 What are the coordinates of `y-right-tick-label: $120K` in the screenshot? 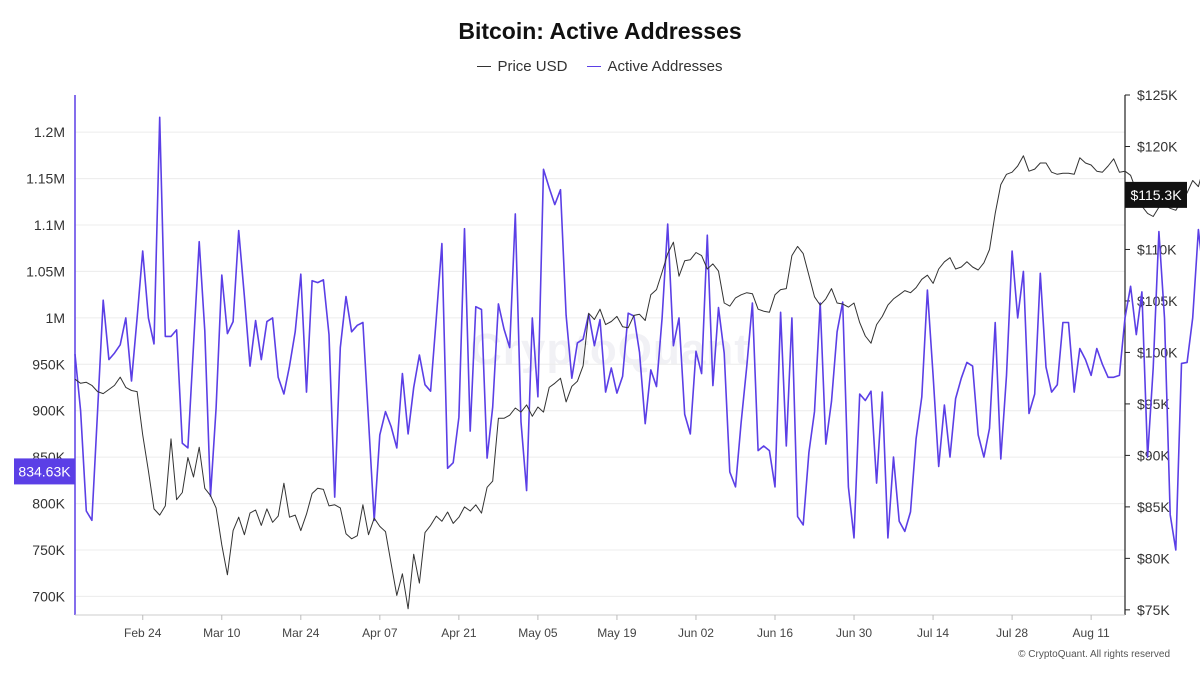 It's located at (1157, 146).